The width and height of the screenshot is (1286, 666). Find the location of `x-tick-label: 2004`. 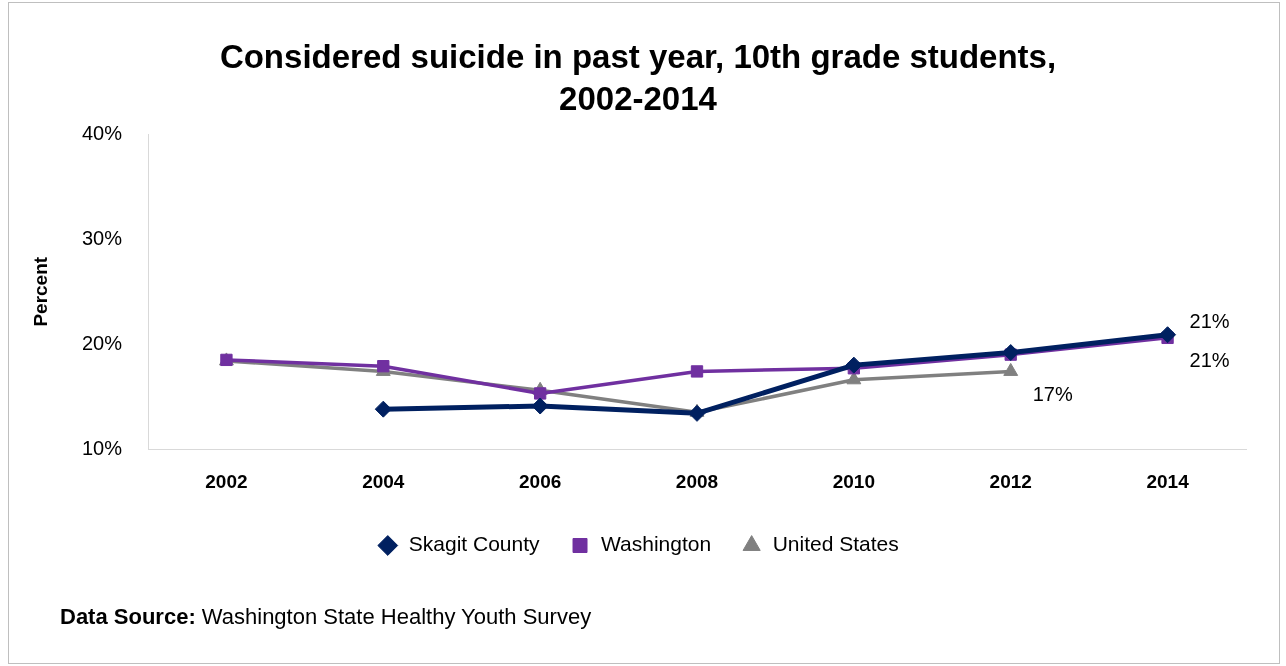

x-tick-label: 2004 is located at coordinates (383, 481).